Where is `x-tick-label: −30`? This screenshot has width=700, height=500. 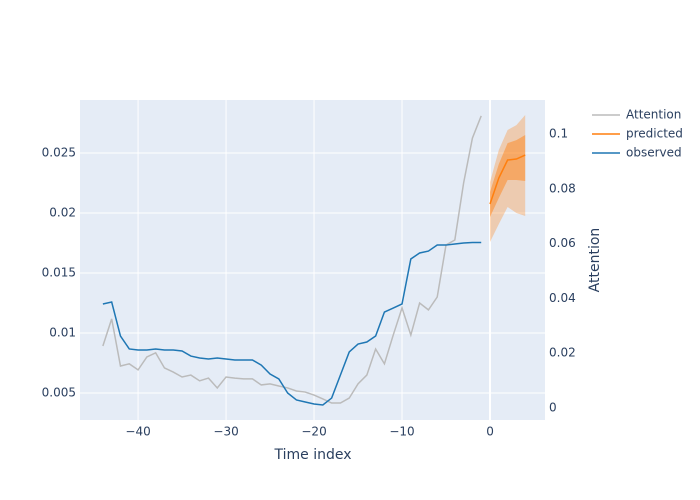 x-tick-label: −30 is located at coordinates (225, 432).